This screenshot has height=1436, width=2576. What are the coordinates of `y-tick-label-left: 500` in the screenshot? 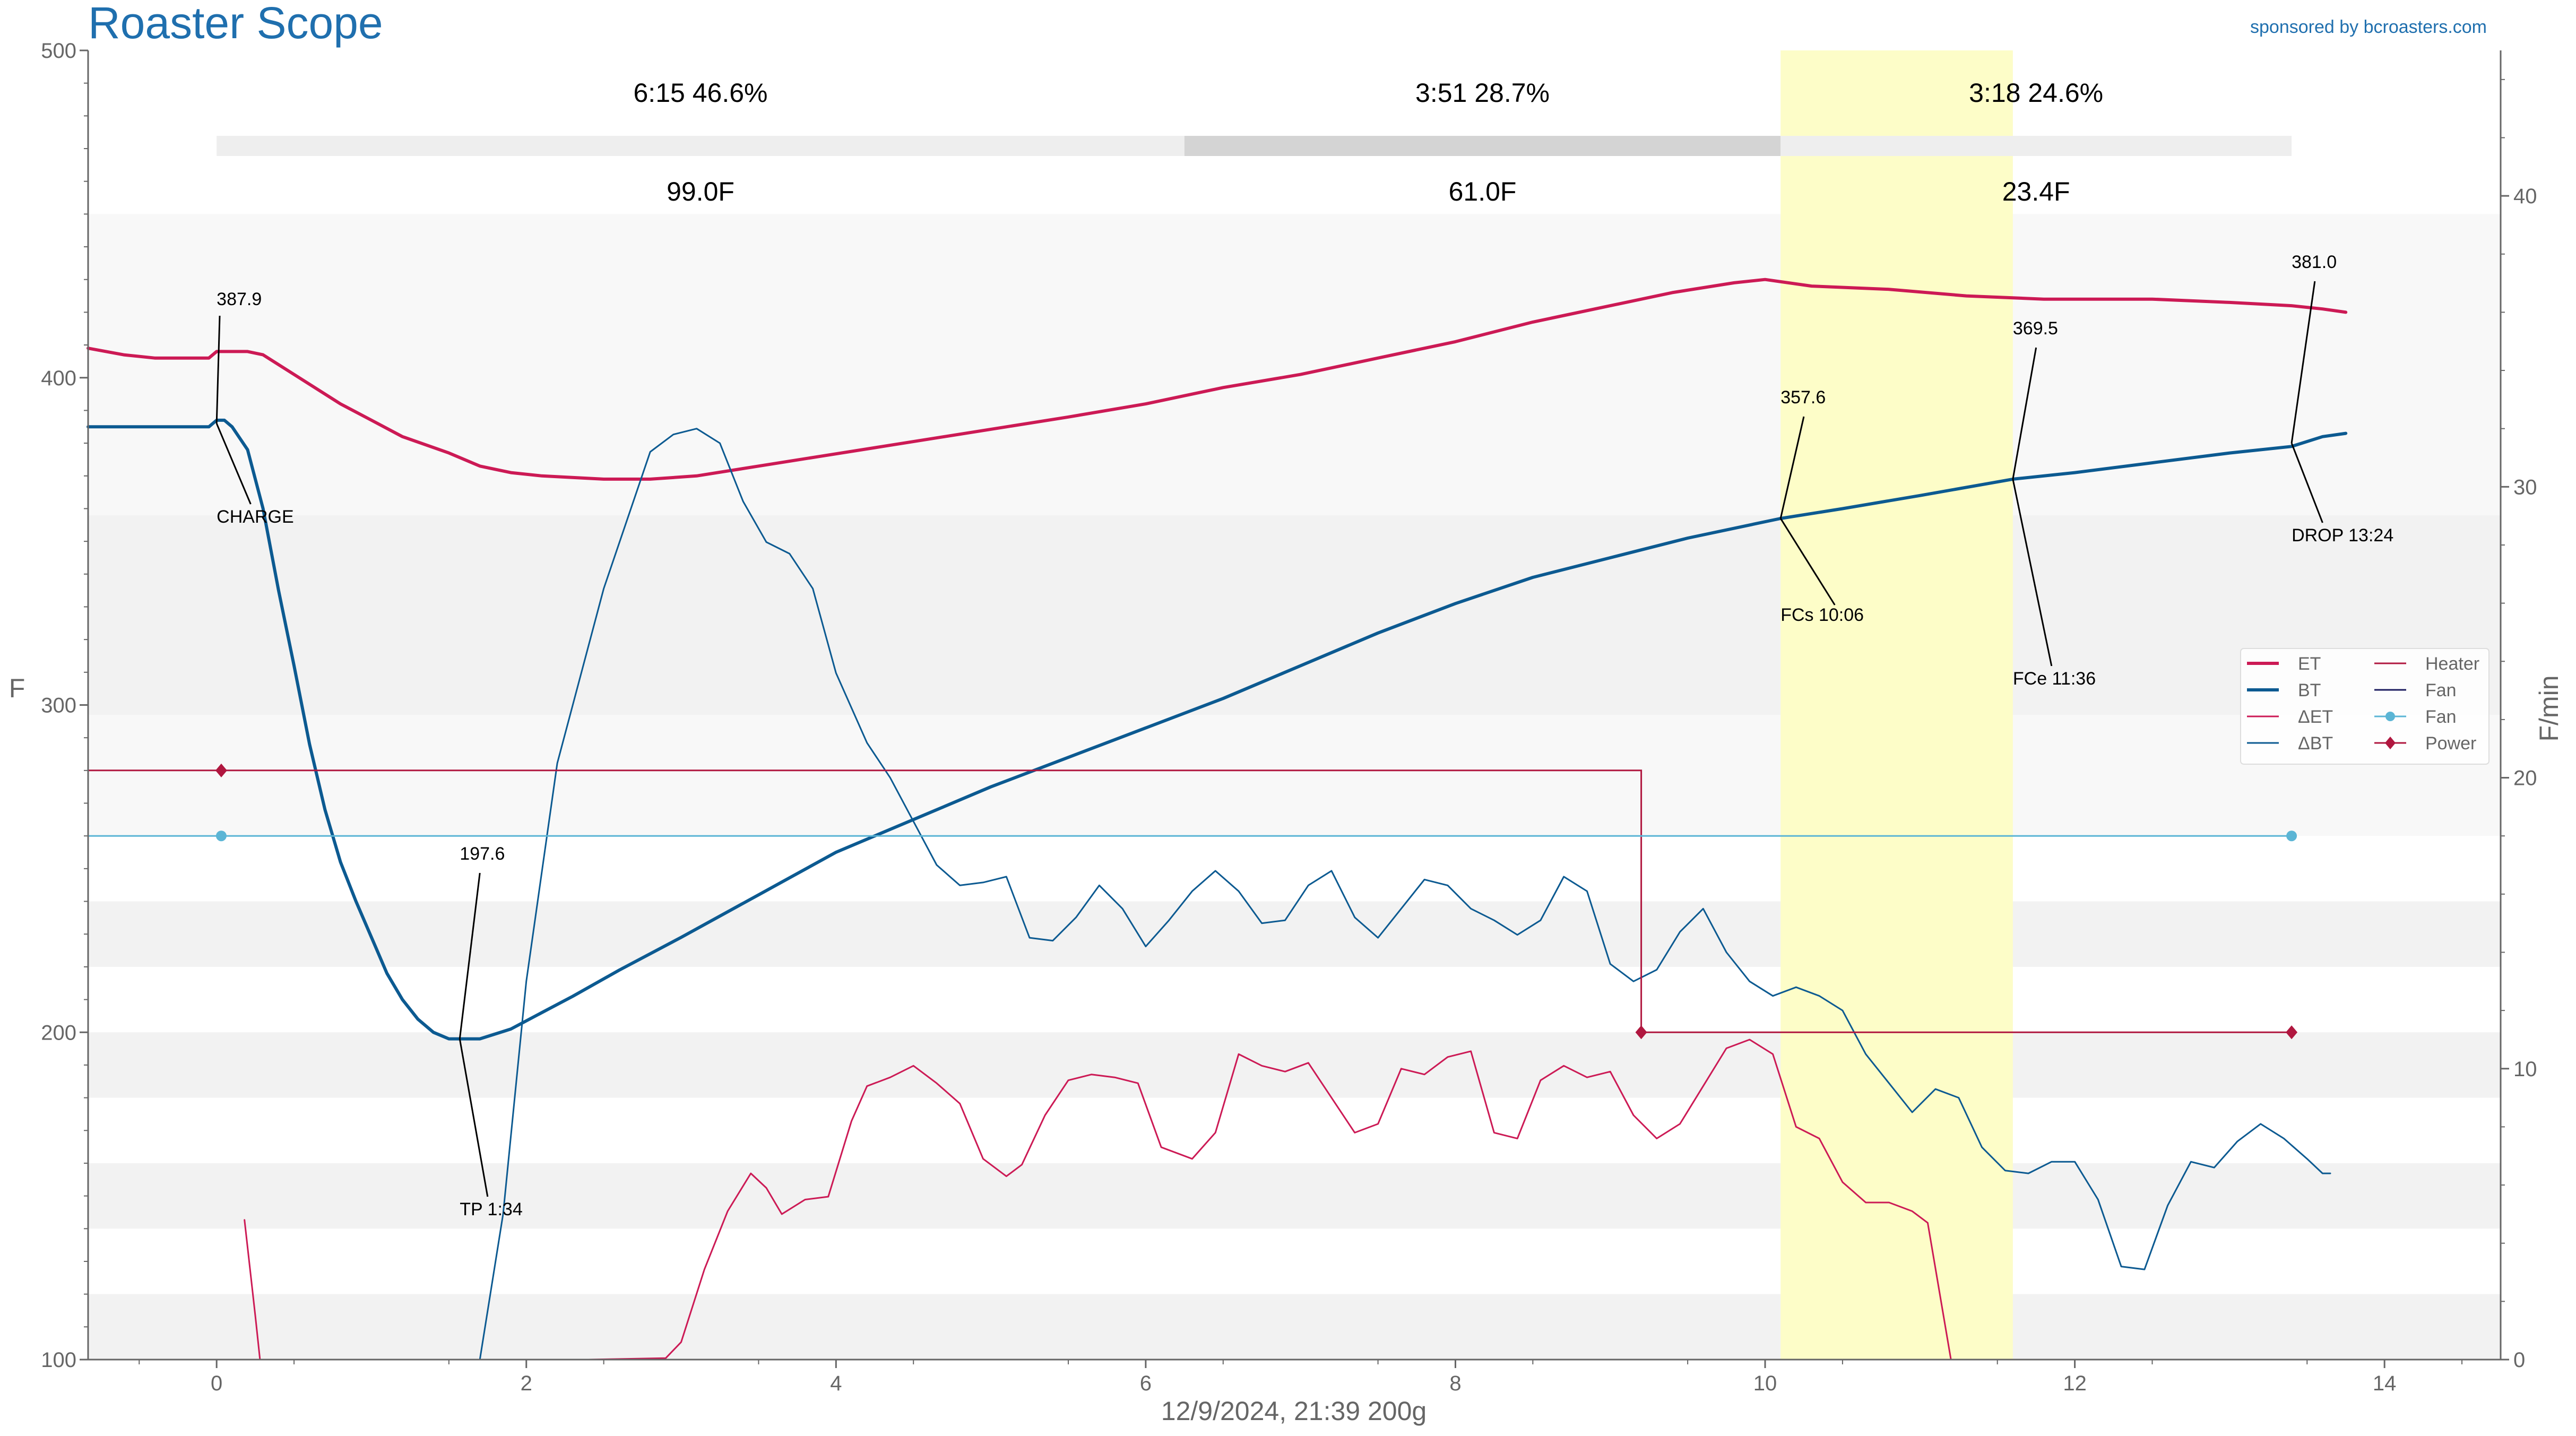 It's located at (58, 51).